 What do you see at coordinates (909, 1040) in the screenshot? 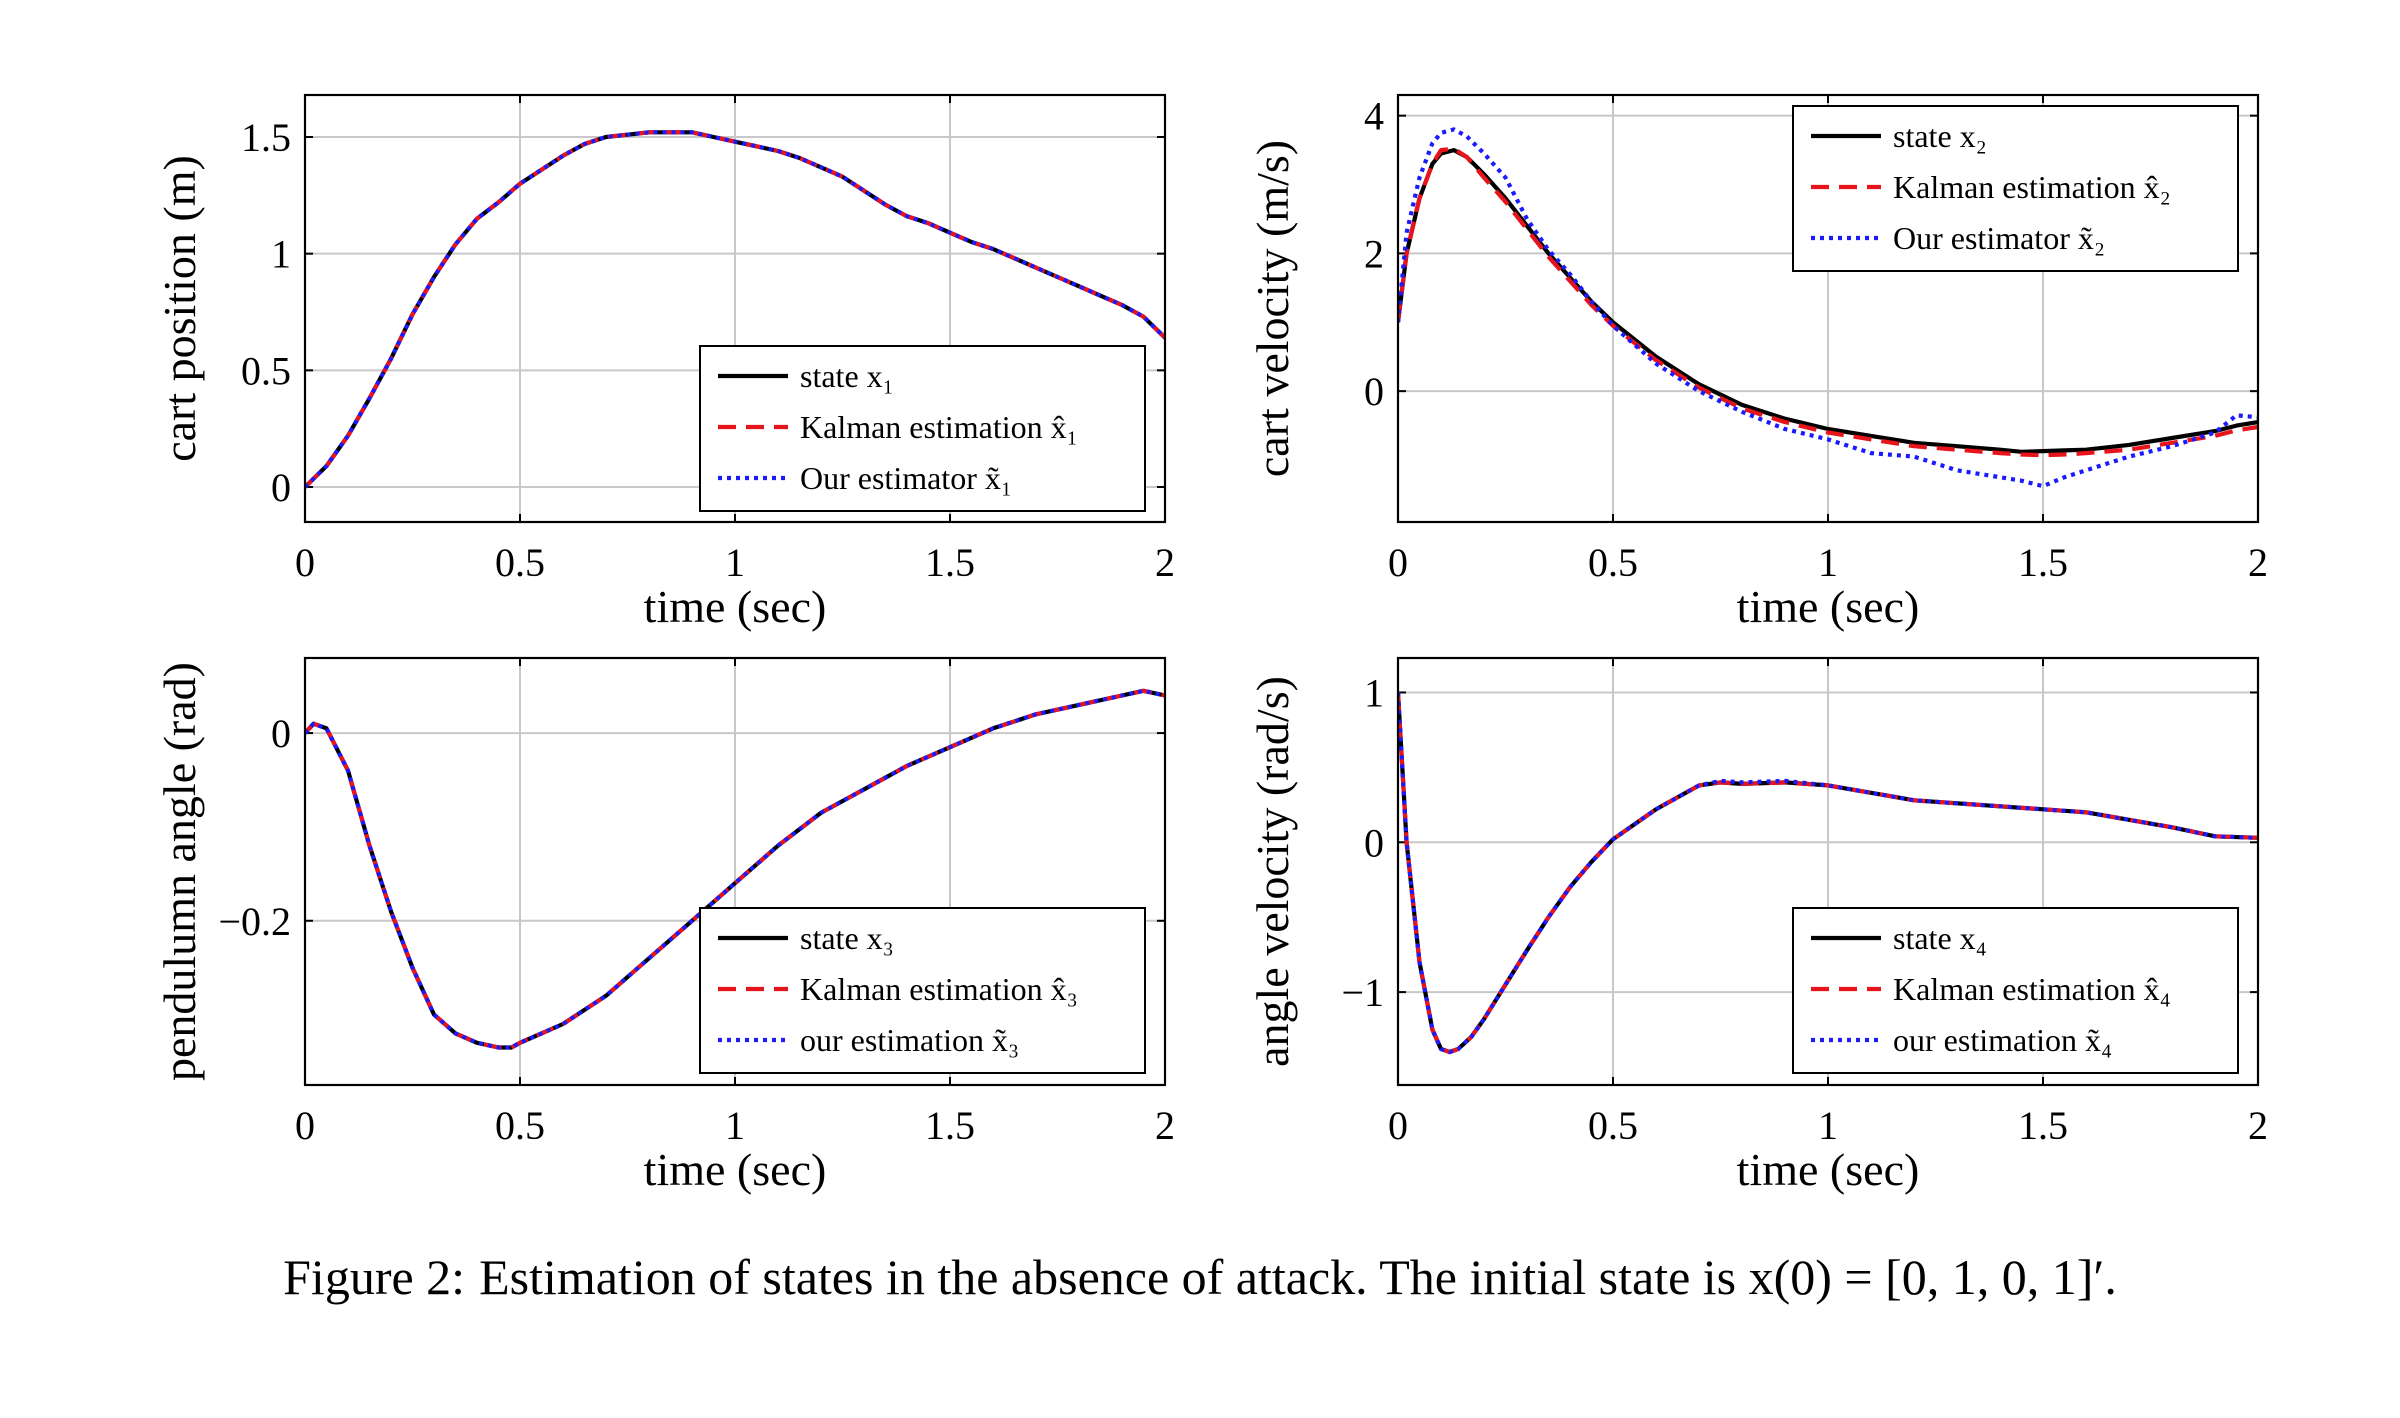
I see `legend-label-3: our estimation x̃₃` at bounding box center [909, 1040].